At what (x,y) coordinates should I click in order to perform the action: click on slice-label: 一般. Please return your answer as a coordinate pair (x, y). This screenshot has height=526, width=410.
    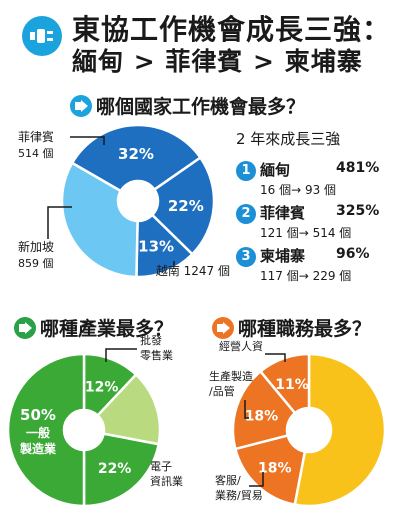
    Looking at the image, I should click on (38, 432).